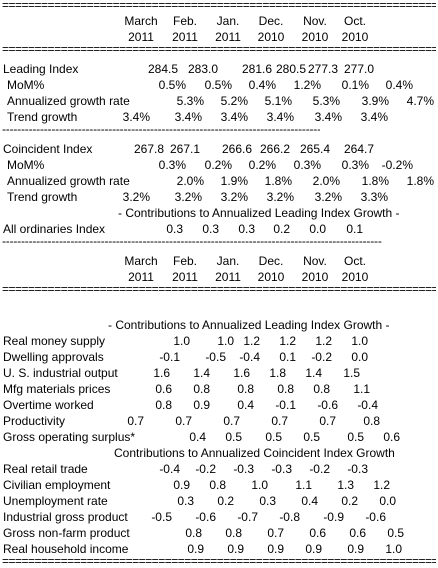 Image resolution: width=438 pixels, height=568 pixels. Describe the element at coordinates (34, 421) in the screenshot. I see `row-label: Productivity` at that location.